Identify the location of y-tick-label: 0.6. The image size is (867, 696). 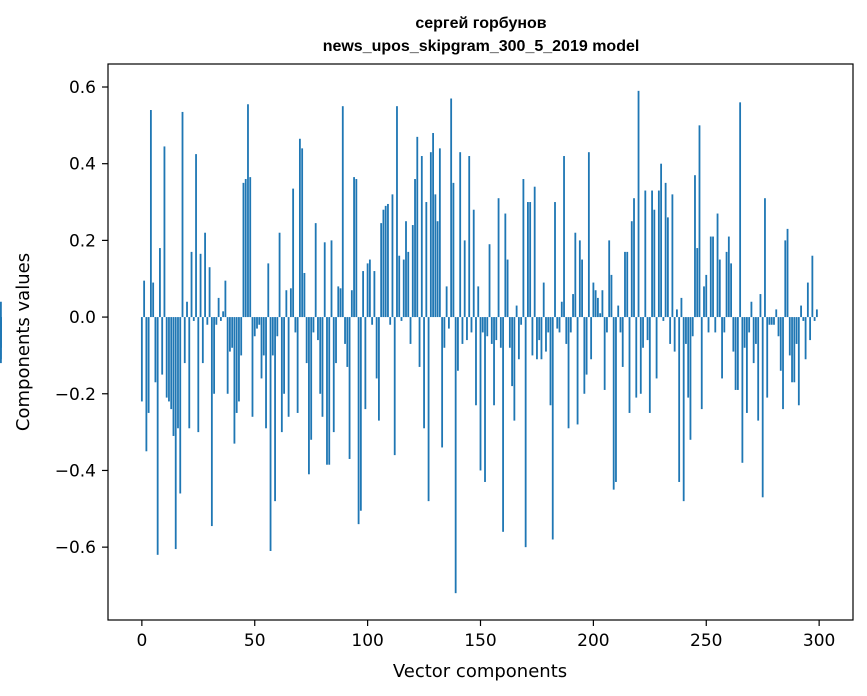
(82, 88).